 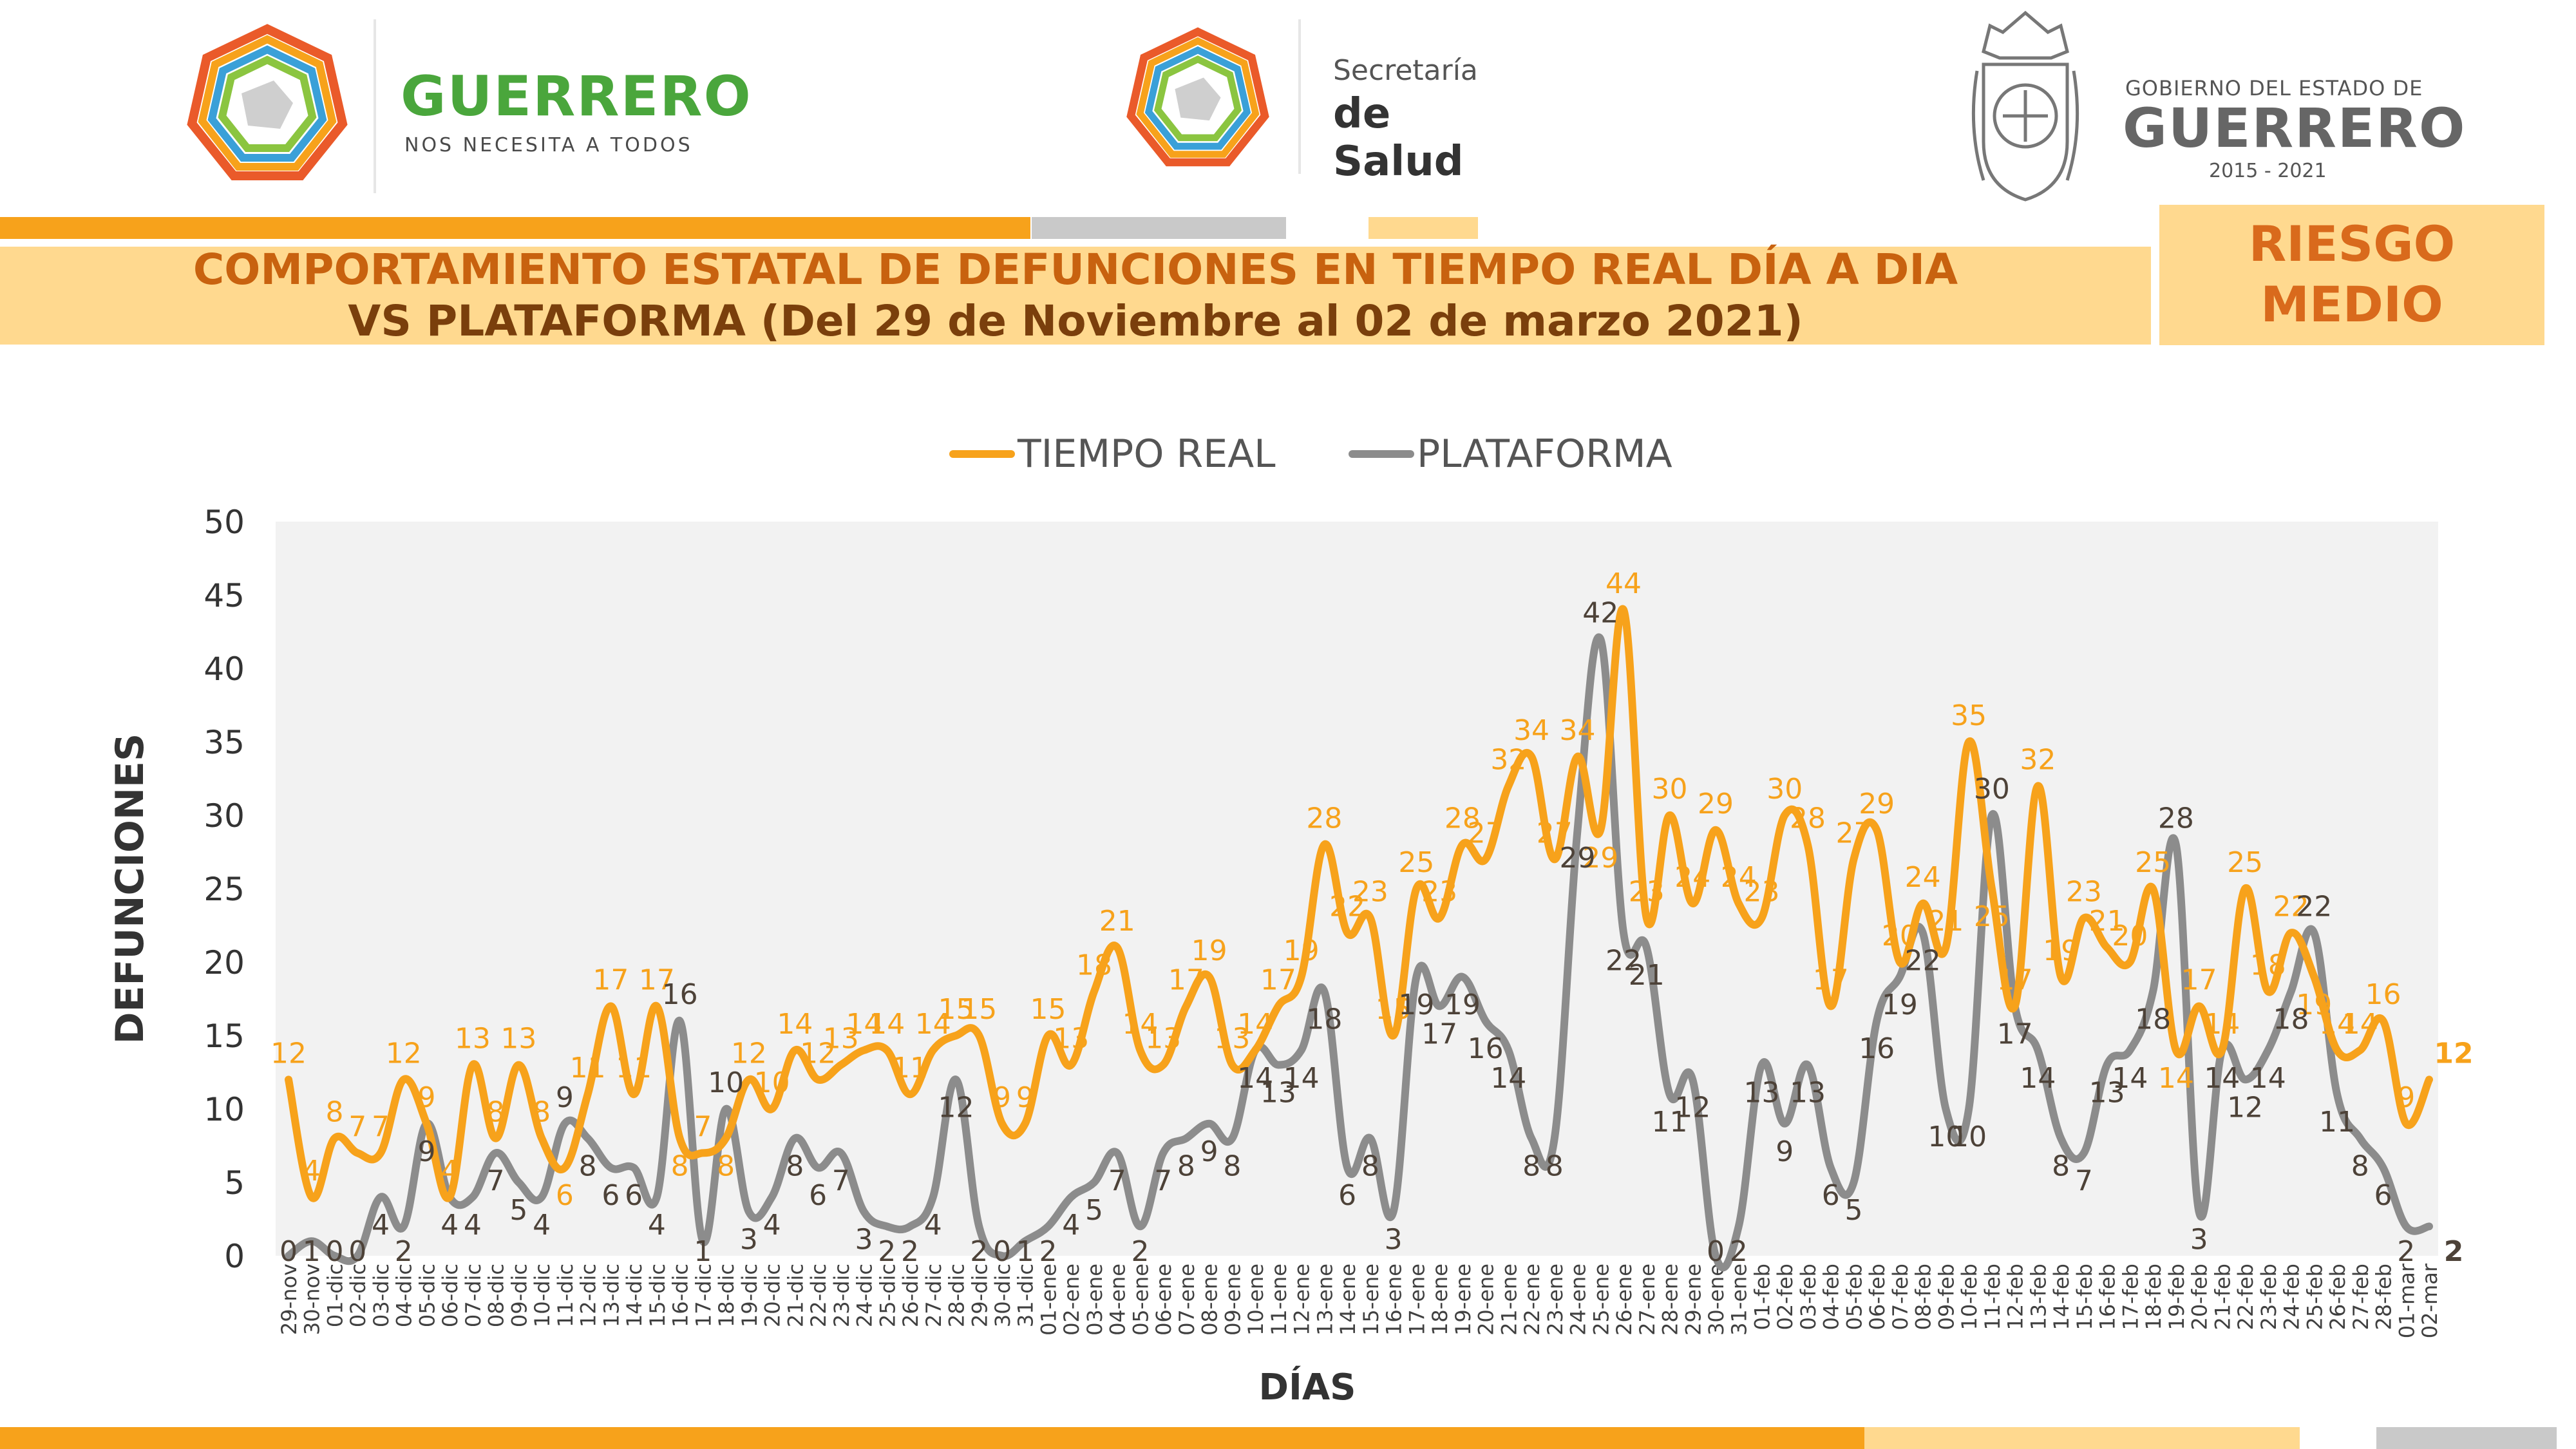 I want to click on x-tick-label: 21-feb, so click(x=2222, y=1297).